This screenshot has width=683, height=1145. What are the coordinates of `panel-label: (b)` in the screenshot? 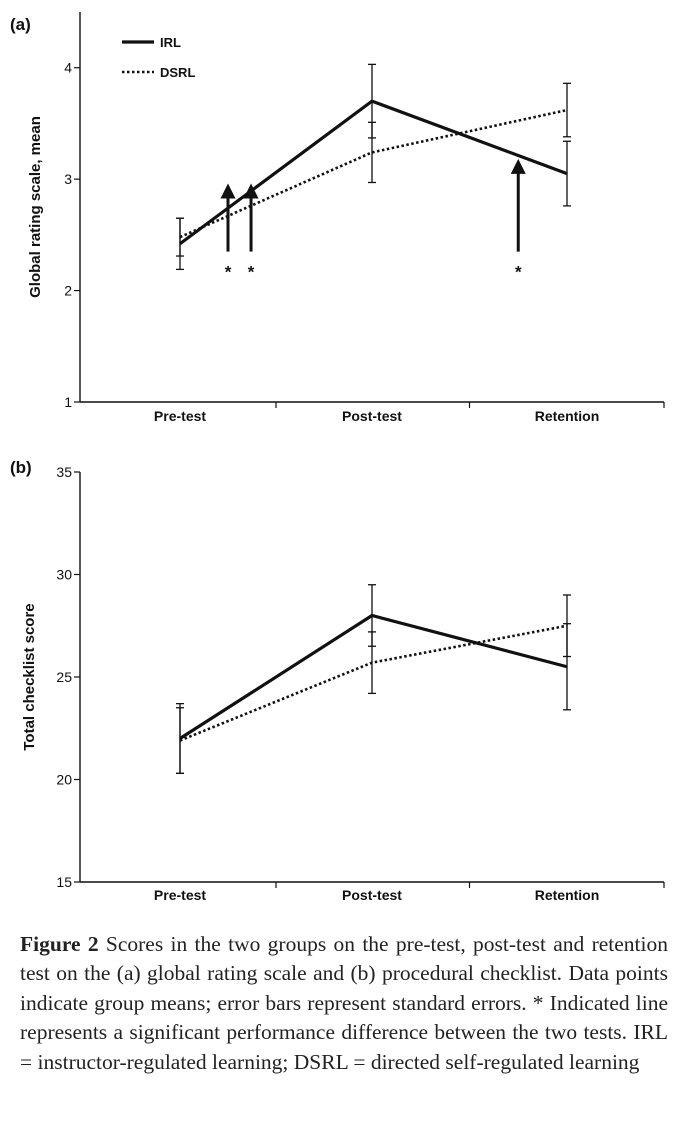 It's located at (21, 467).